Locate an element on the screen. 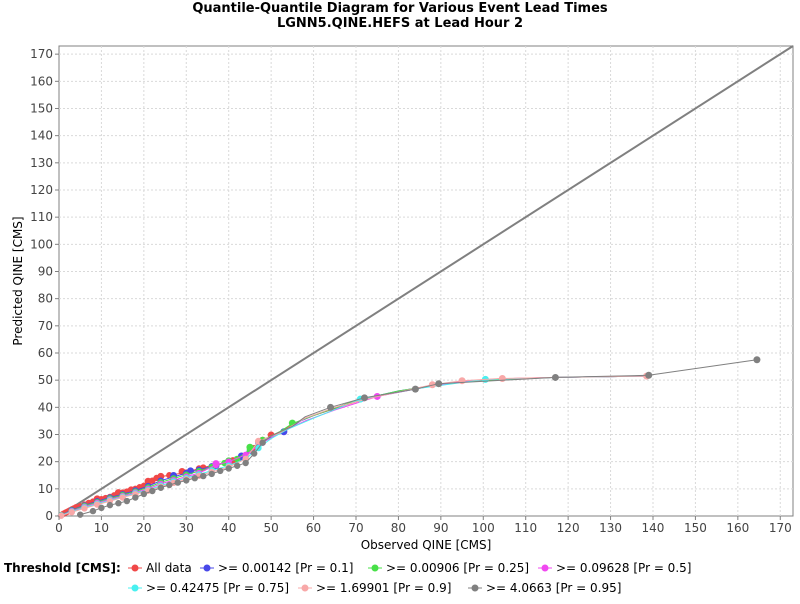  legend-title: Threshold [CMS]: is located at coordinates (62, 568).